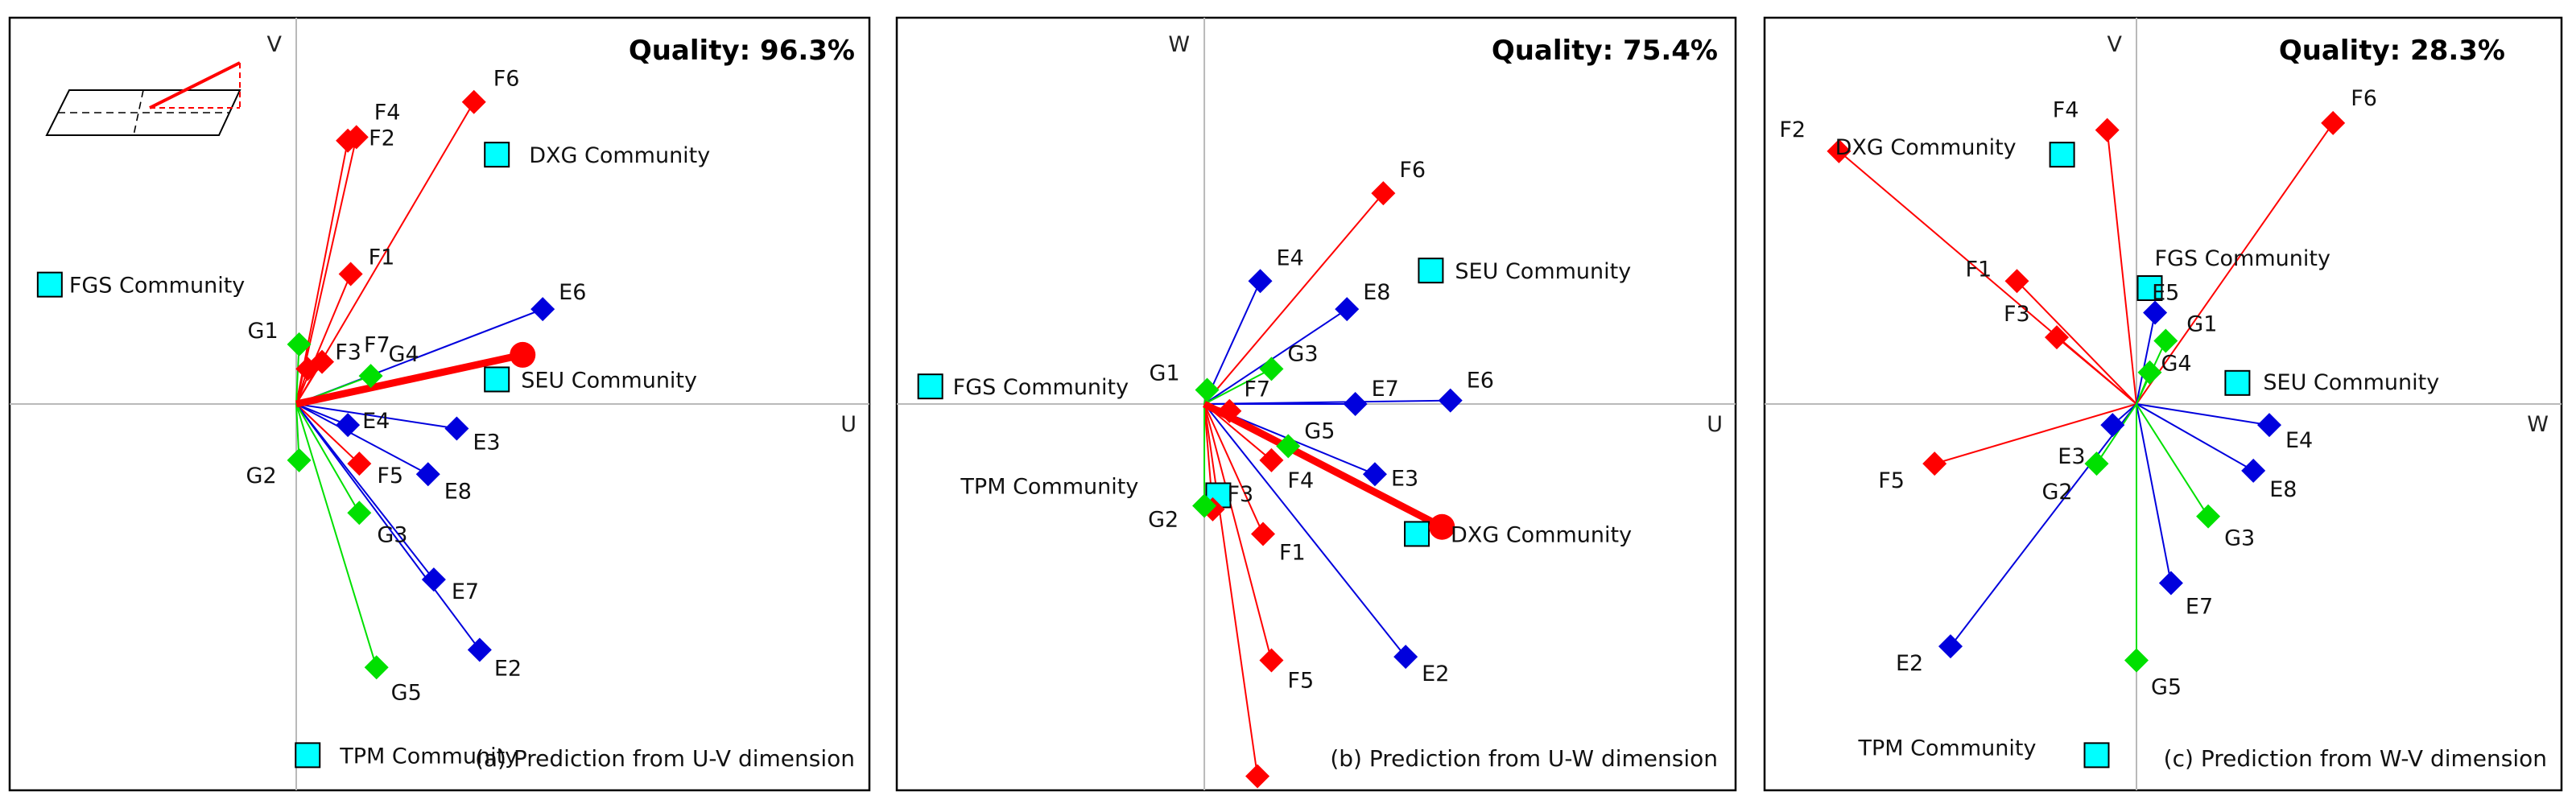 The height and width of the screenshot is (808, 2576). Describe the element at coordinates (1229, 410) in the screenshot. I see `vector-marker-f7` at that location.